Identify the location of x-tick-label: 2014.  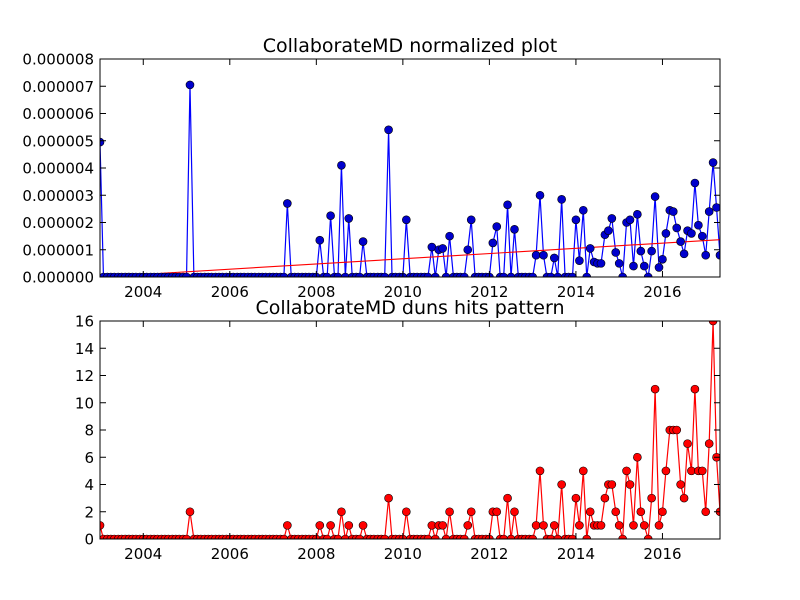
(576, 554).